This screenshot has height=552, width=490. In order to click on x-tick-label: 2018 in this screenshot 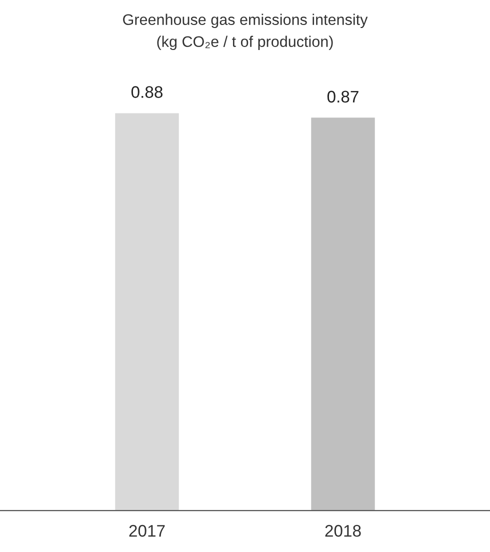, I will do `click(343, 530)`.